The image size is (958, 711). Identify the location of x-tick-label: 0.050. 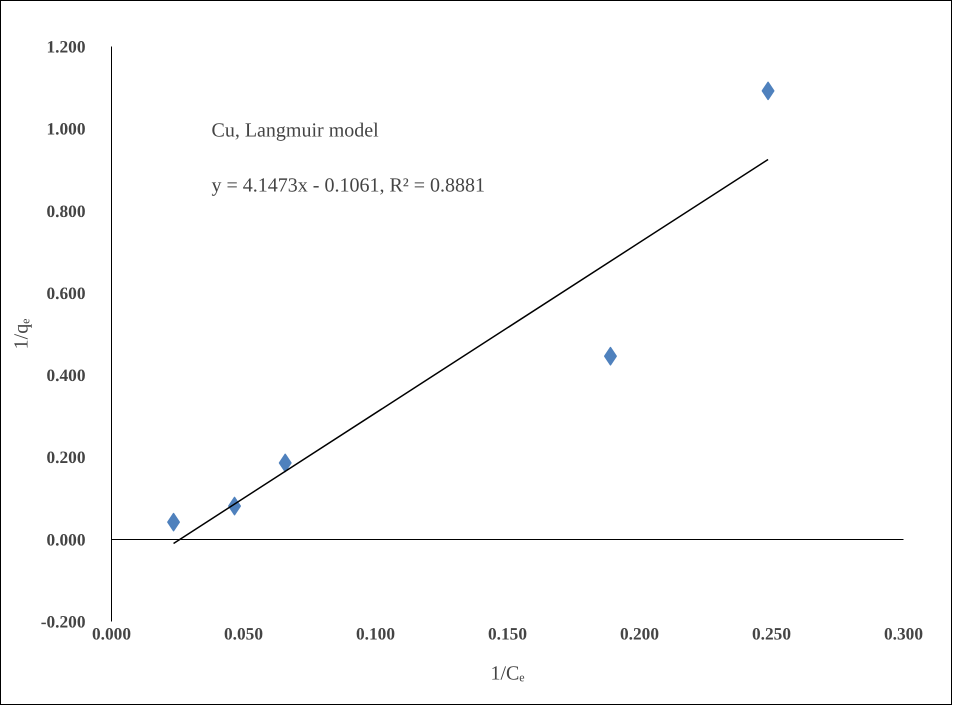
(244, 634).